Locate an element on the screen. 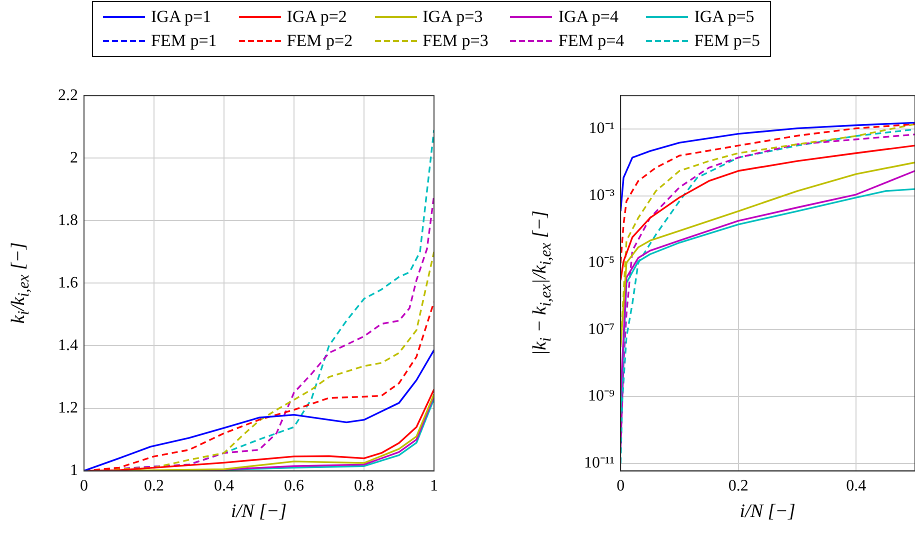  y-tick-label: 2 is located at coordinates (74, 157).